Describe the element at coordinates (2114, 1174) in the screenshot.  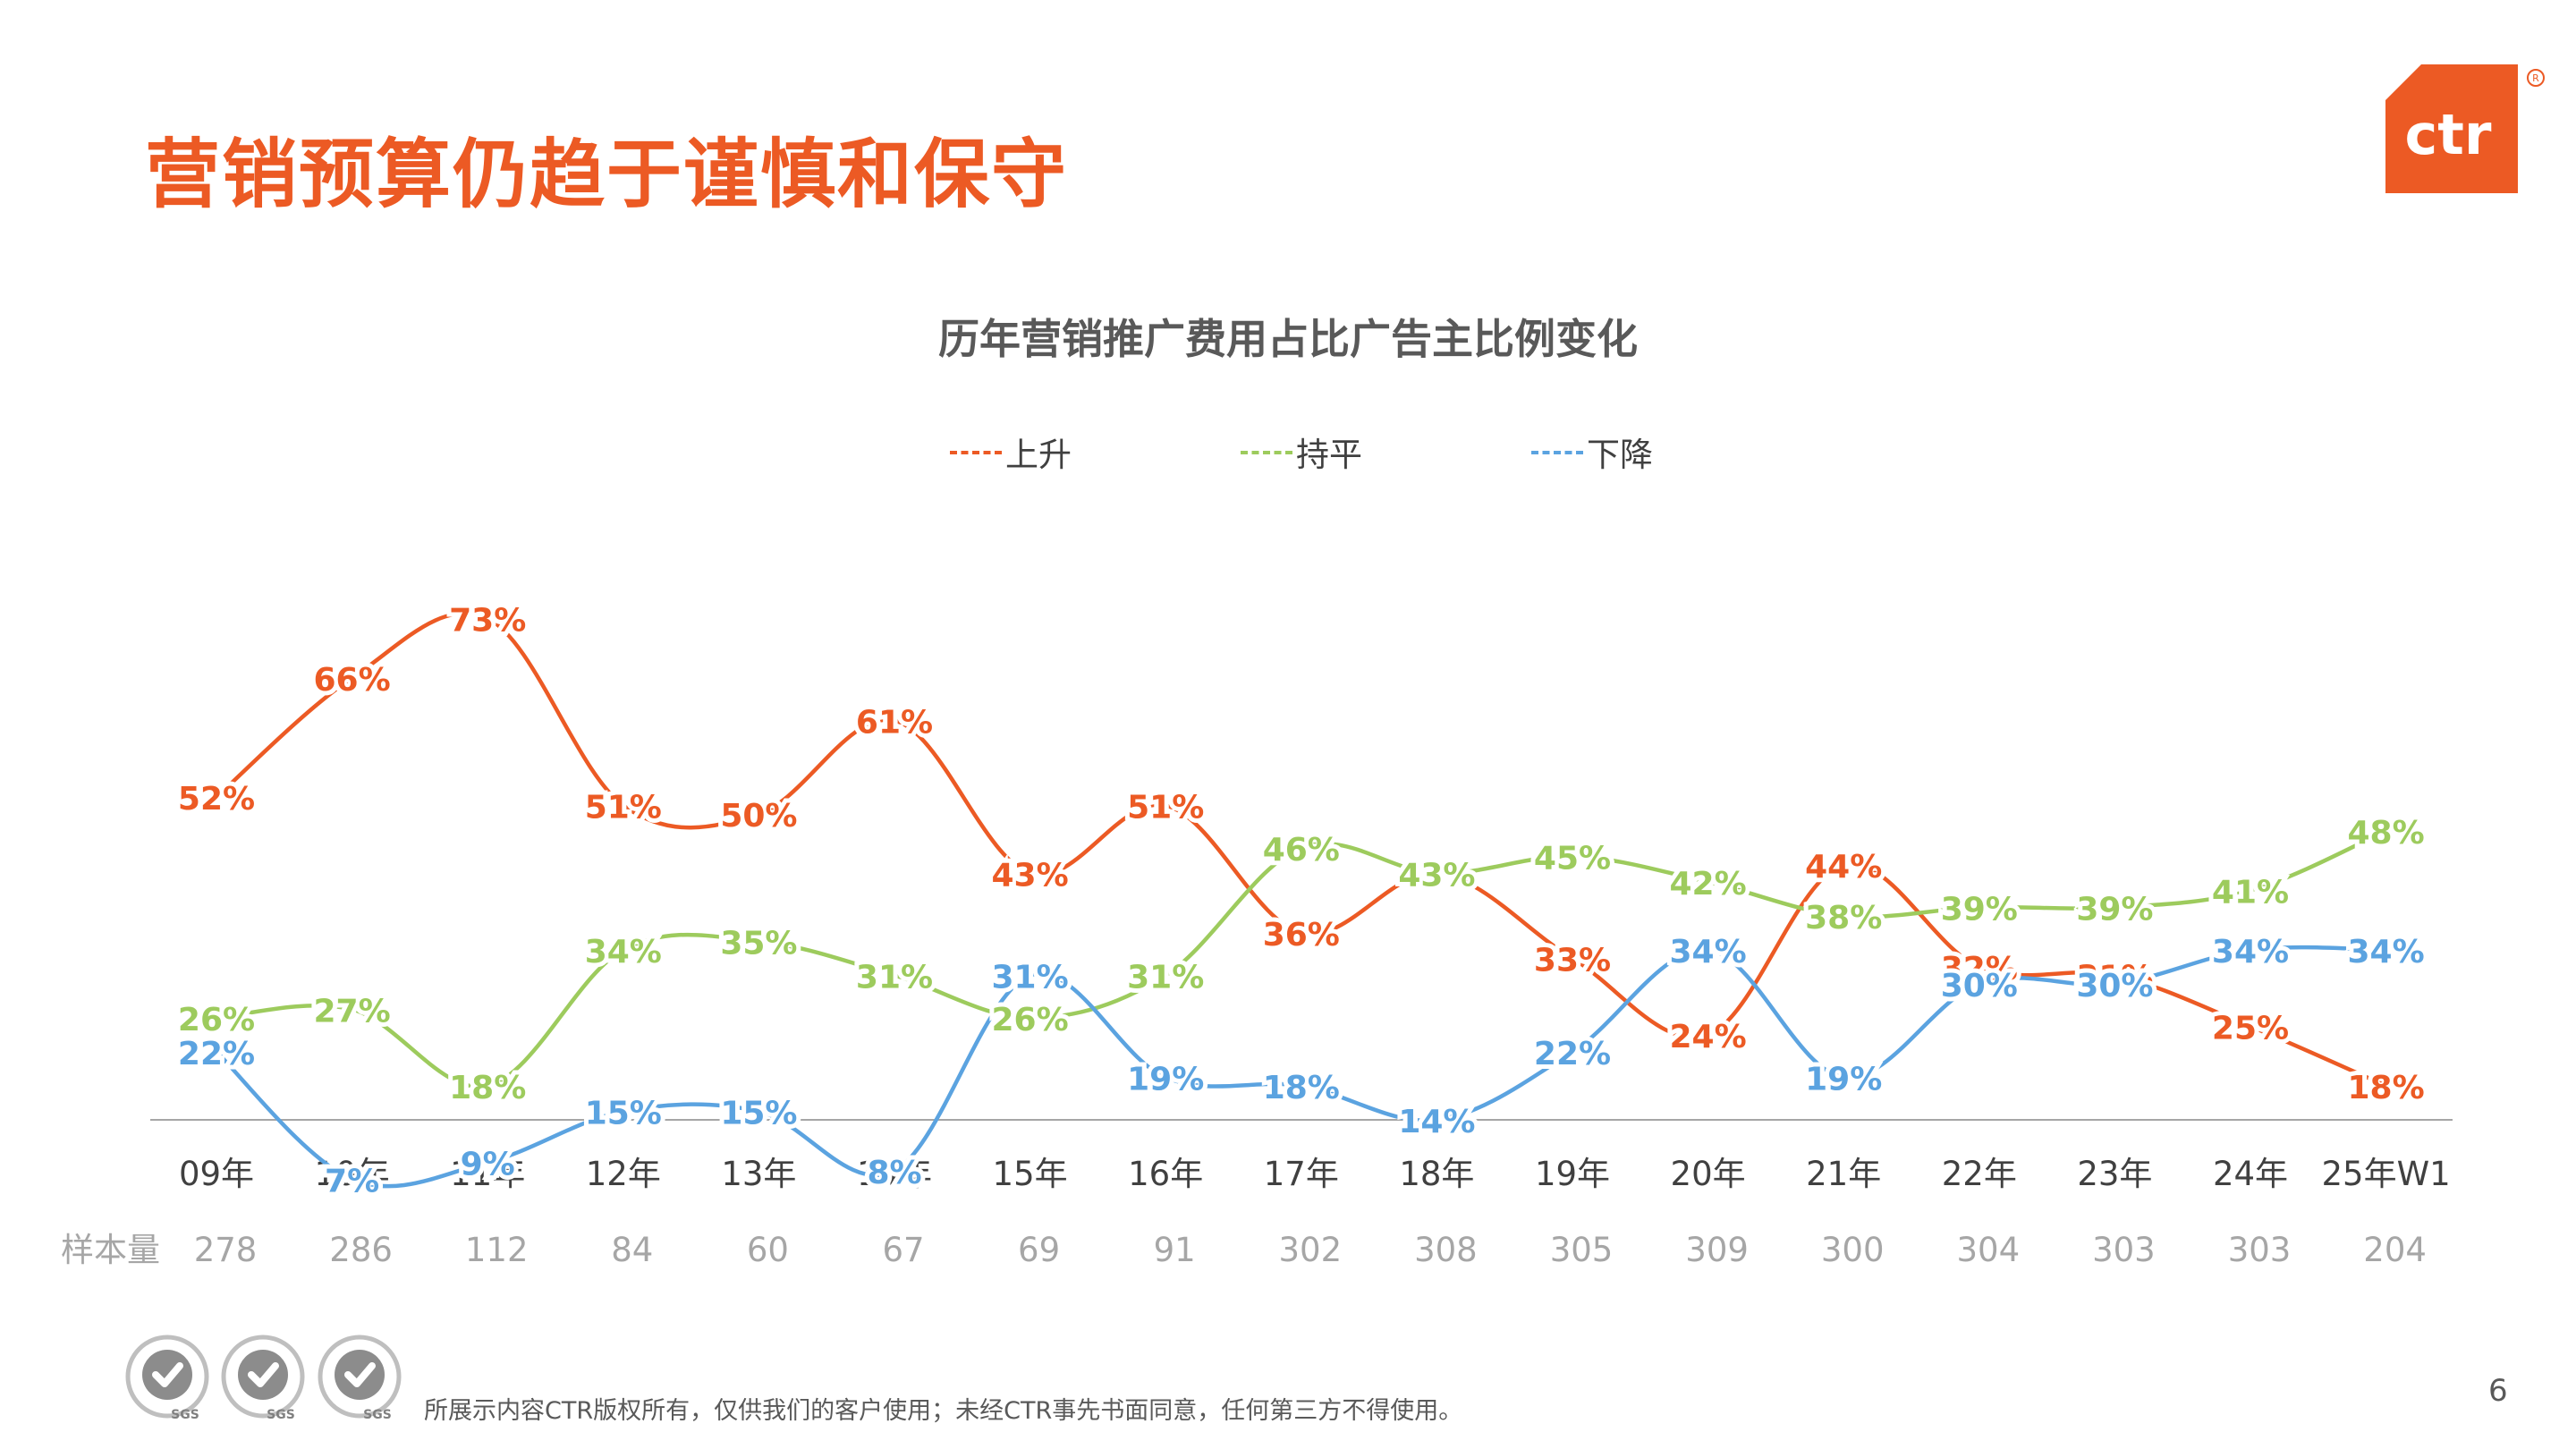
I see `x-tick-label: 23年` at that location.